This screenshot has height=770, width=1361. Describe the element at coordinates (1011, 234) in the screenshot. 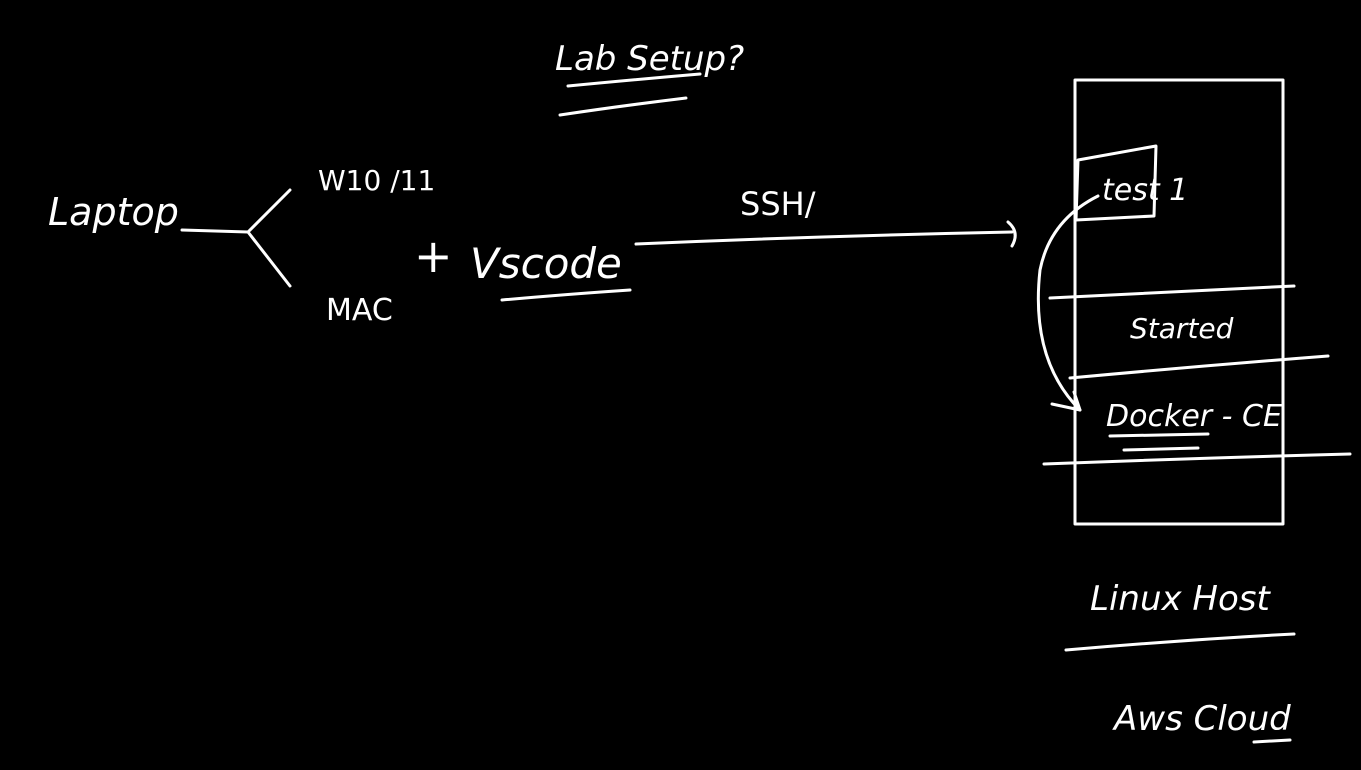

I see `ssh-arrow-head` at that location.